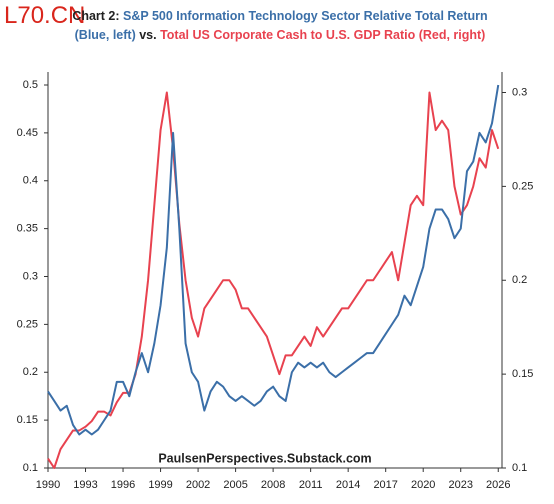  I want to click on y-tick-label: 0.35, so click(27, 229).